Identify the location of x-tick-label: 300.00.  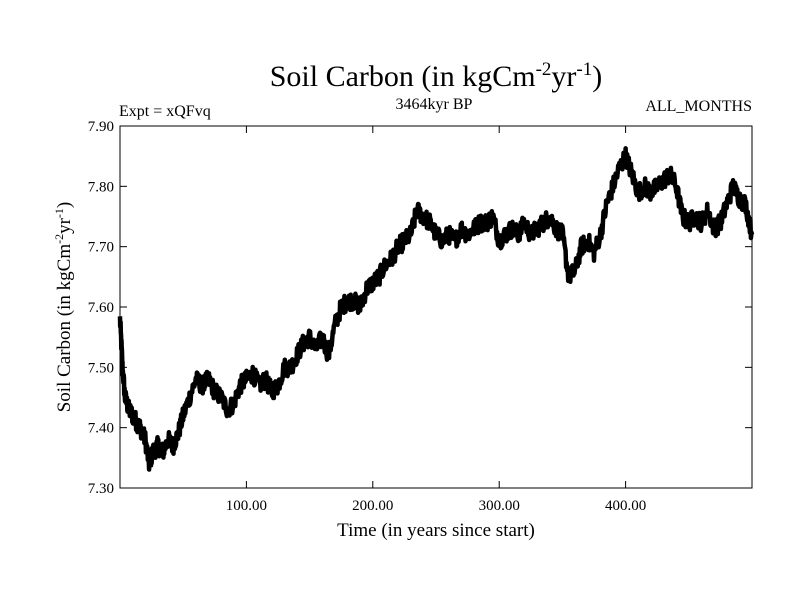
(499, 506).